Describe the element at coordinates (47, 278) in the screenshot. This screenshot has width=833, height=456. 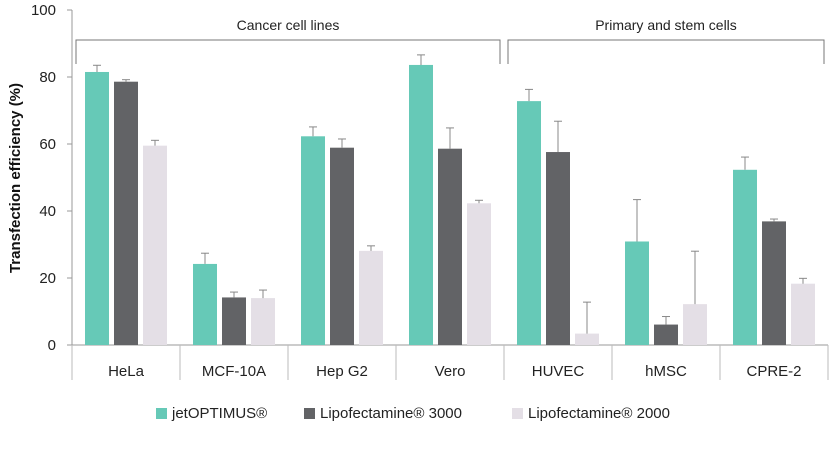
I see `y-tick-label: 20` at that location.